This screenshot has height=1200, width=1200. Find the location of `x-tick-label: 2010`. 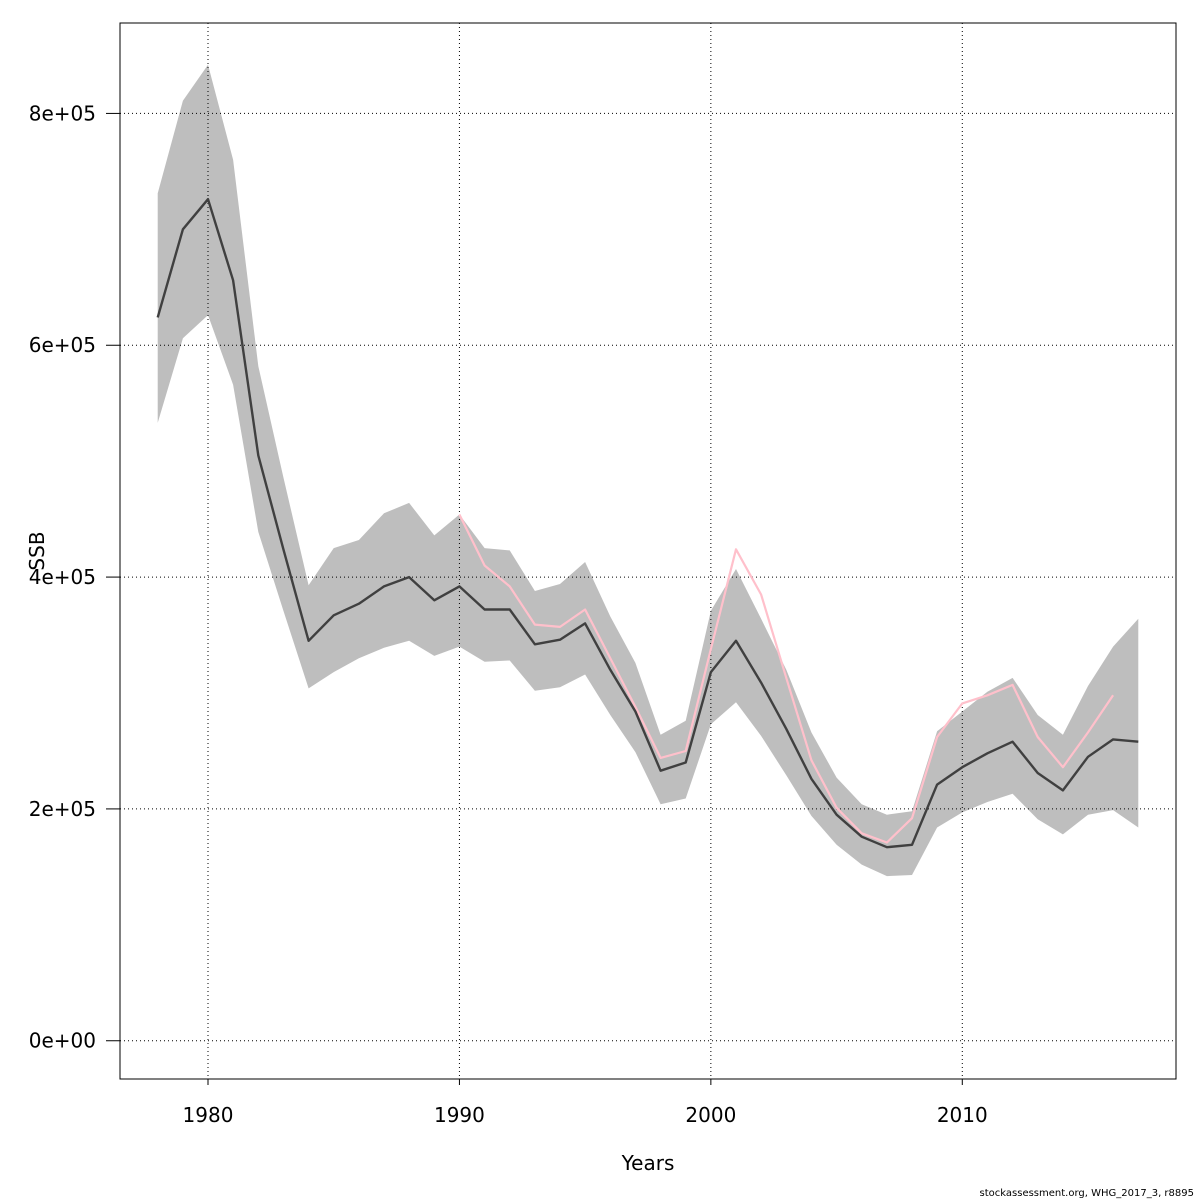

x-tick-label: 2010 is located at coordinates (962, 1115).